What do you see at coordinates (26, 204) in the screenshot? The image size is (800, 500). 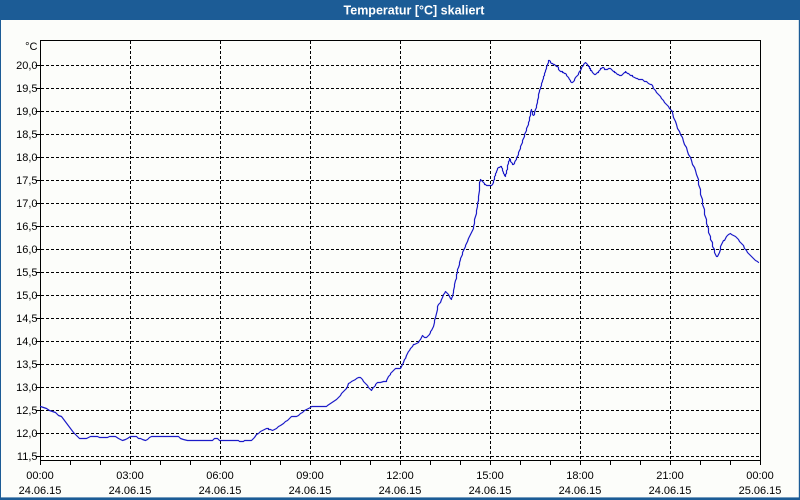 I see `svg-text: 17,0` at bounding box center [26, 204].